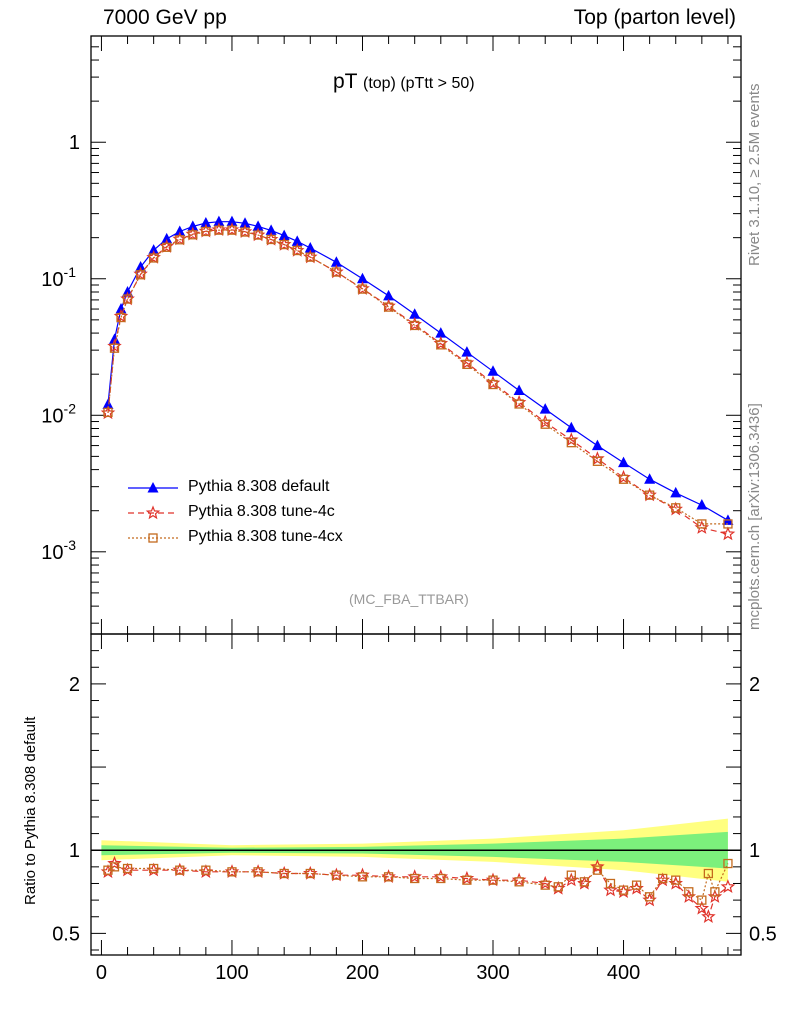 The width and height of the screenshot is (786, 1024). Describe the element at coordinates (492, 973) in the screenshot. I see `x-tick-label: 300` at that location.